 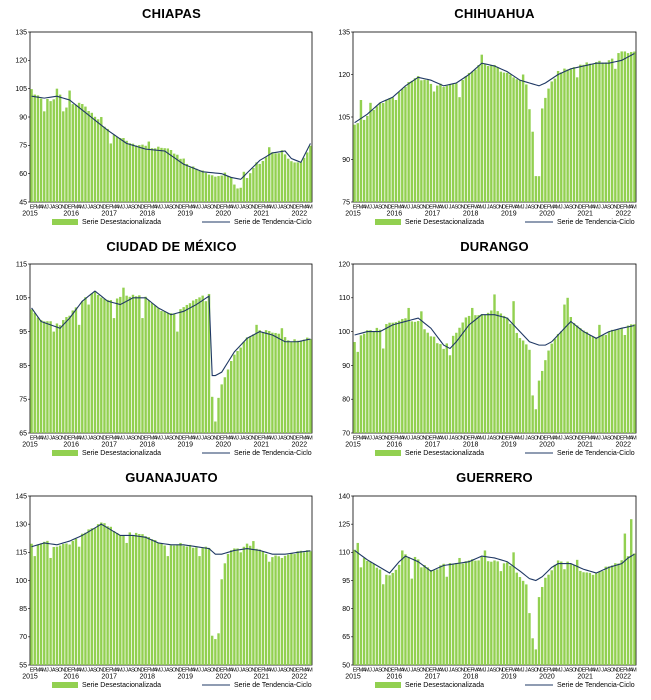 I want to click on y-tick-label: 130, so click(x=21, y=525).